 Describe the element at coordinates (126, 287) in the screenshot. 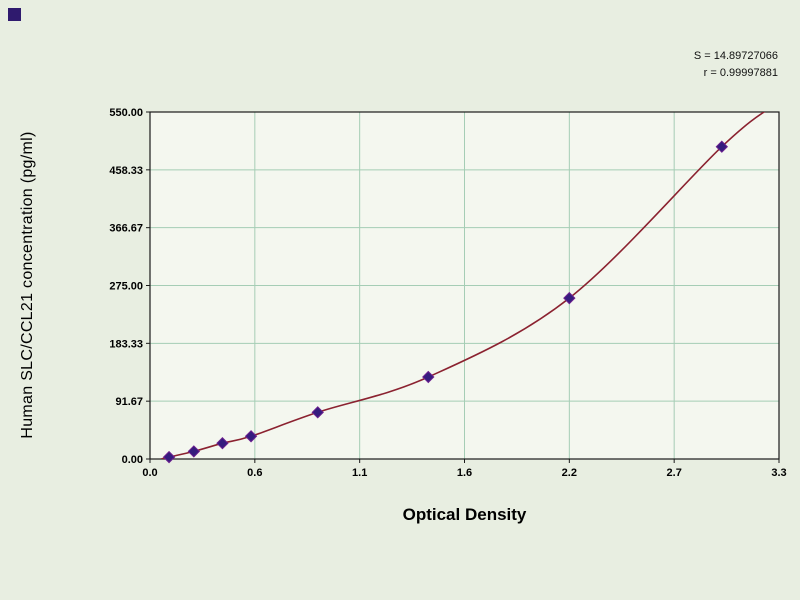

I see `y-tick-label: 275.00` at that location.